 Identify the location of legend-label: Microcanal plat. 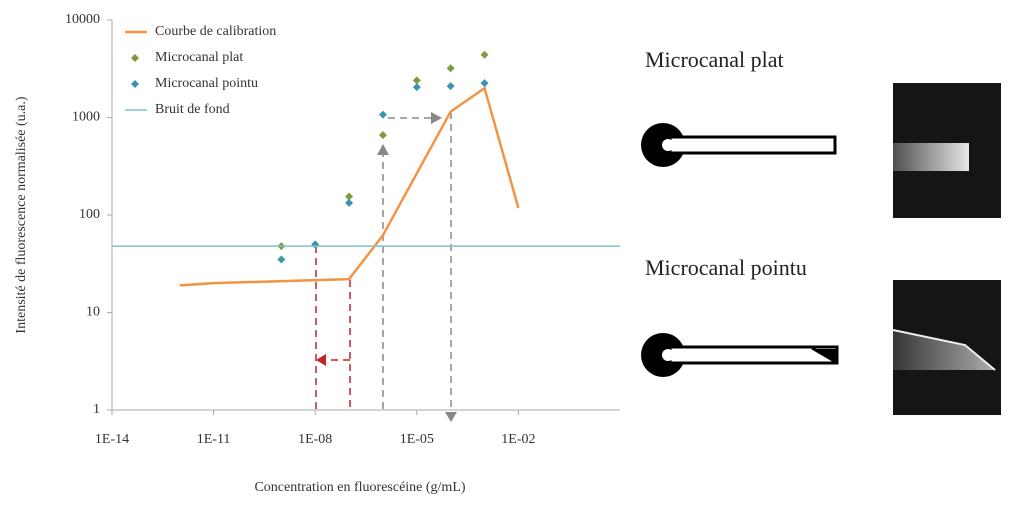
(199, 57).